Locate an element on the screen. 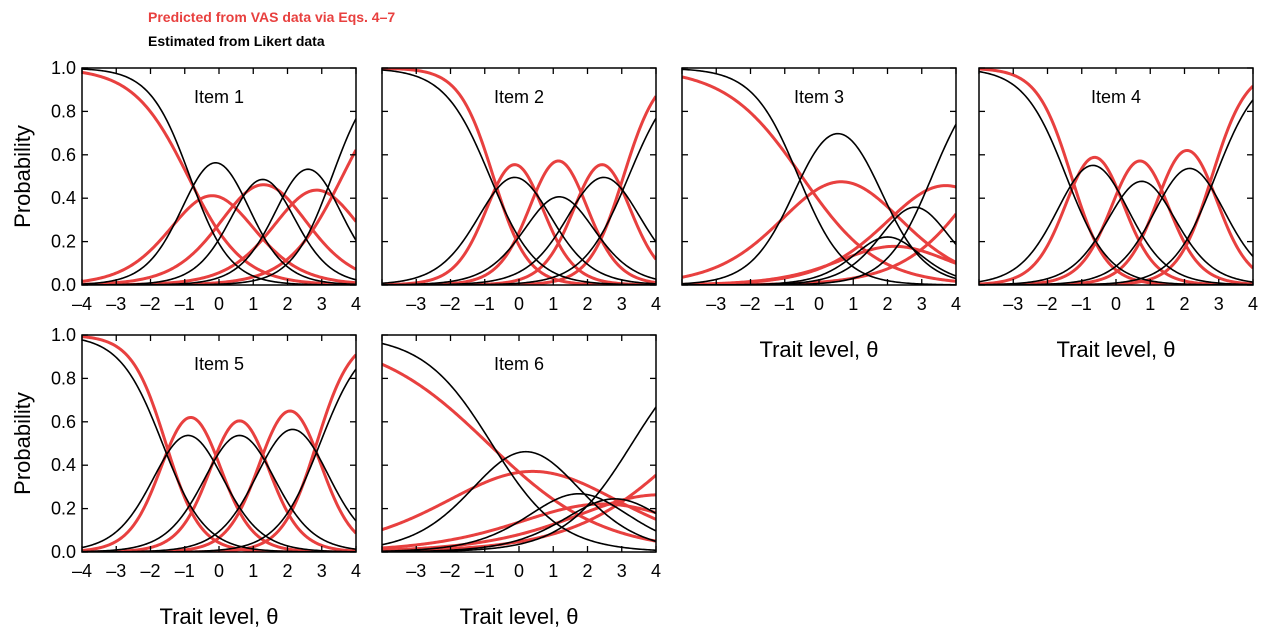 Image resolution: width=1269 pixels, height=639 pixels. panel-item-3: –3 –2 –1 0 1 2 3 4 Item 3 Trait level, θ is located at coordinates (821, 214).